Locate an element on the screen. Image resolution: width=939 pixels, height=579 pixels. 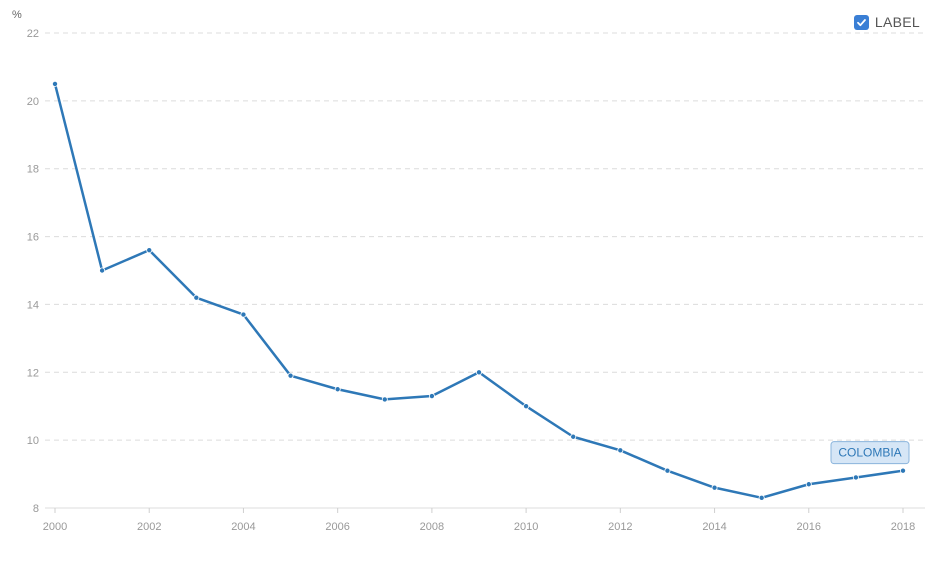
x-tick-label-2006: 2006 is located at coordinates (337, 527).